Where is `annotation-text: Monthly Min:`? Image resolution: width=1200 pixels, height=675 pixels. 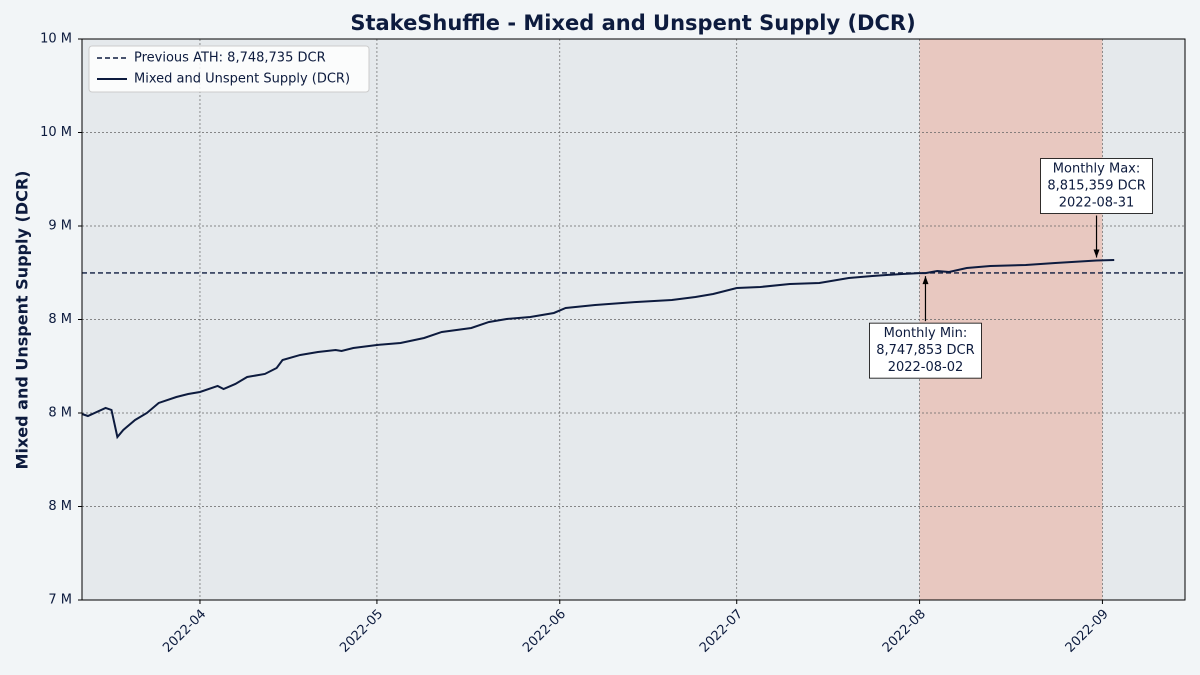
annotation-text: Monthly Min: is located at coordinates (926, 333).